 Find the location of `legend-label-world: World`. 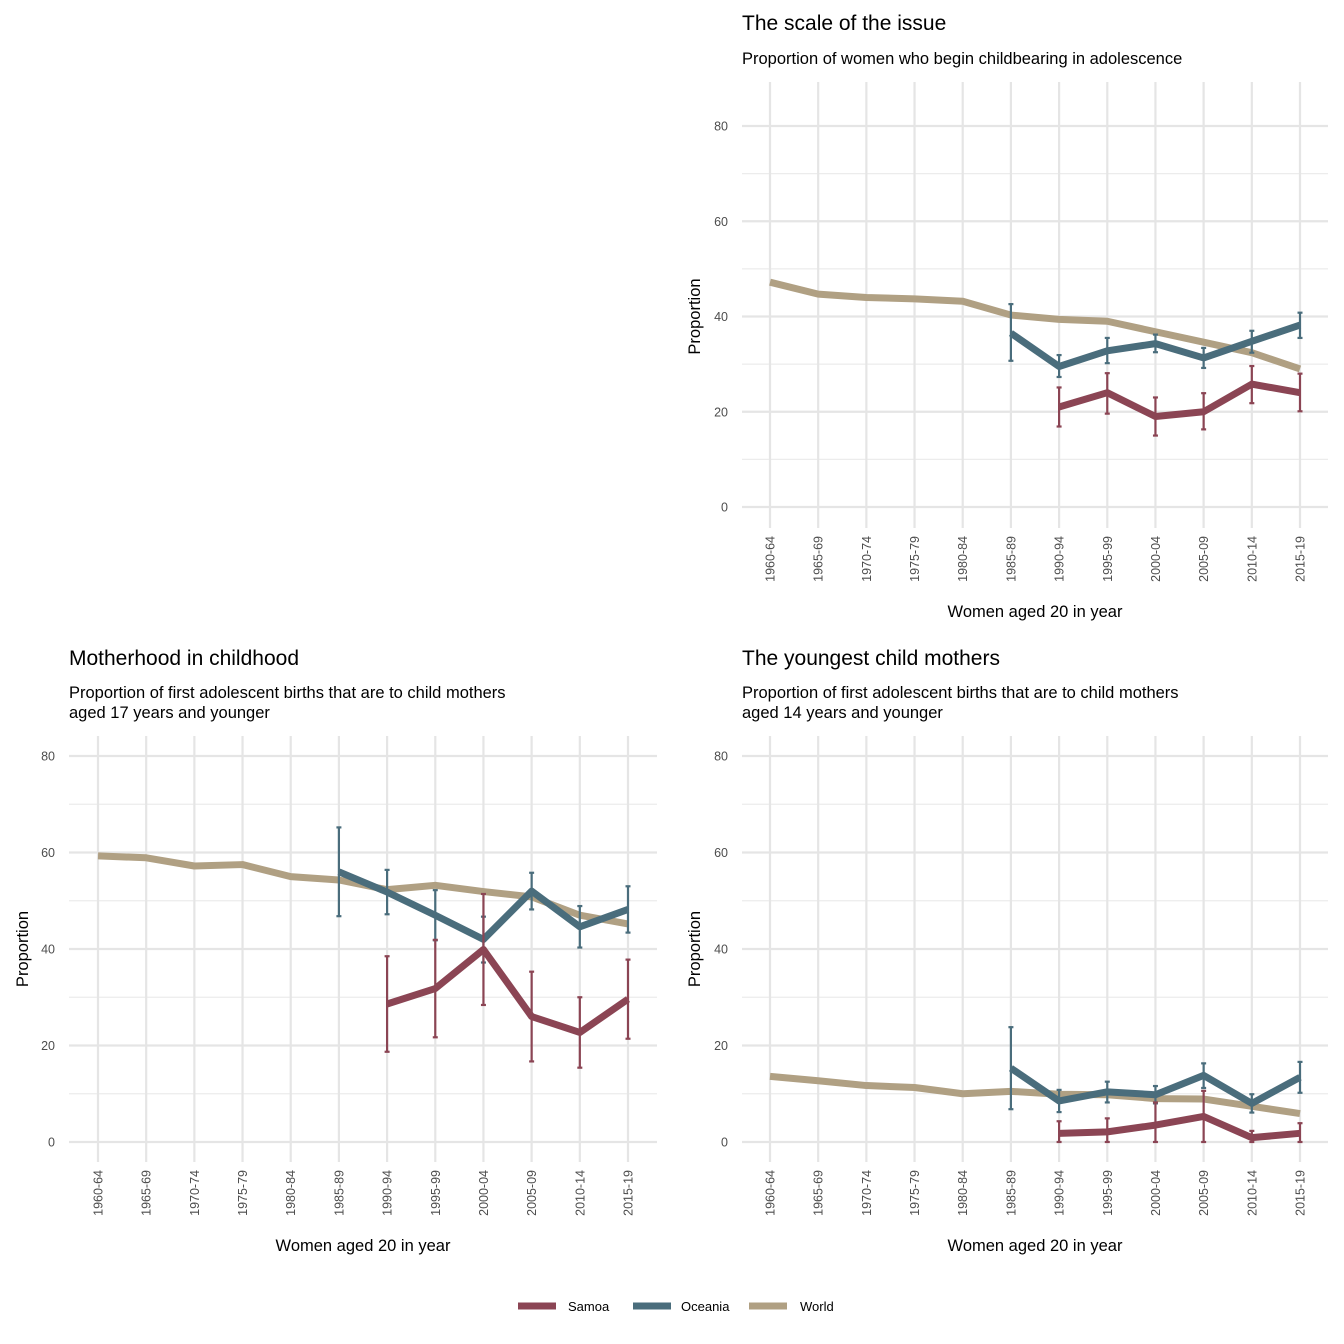

legend-label-world: World is located at coordinates (817, 1306).